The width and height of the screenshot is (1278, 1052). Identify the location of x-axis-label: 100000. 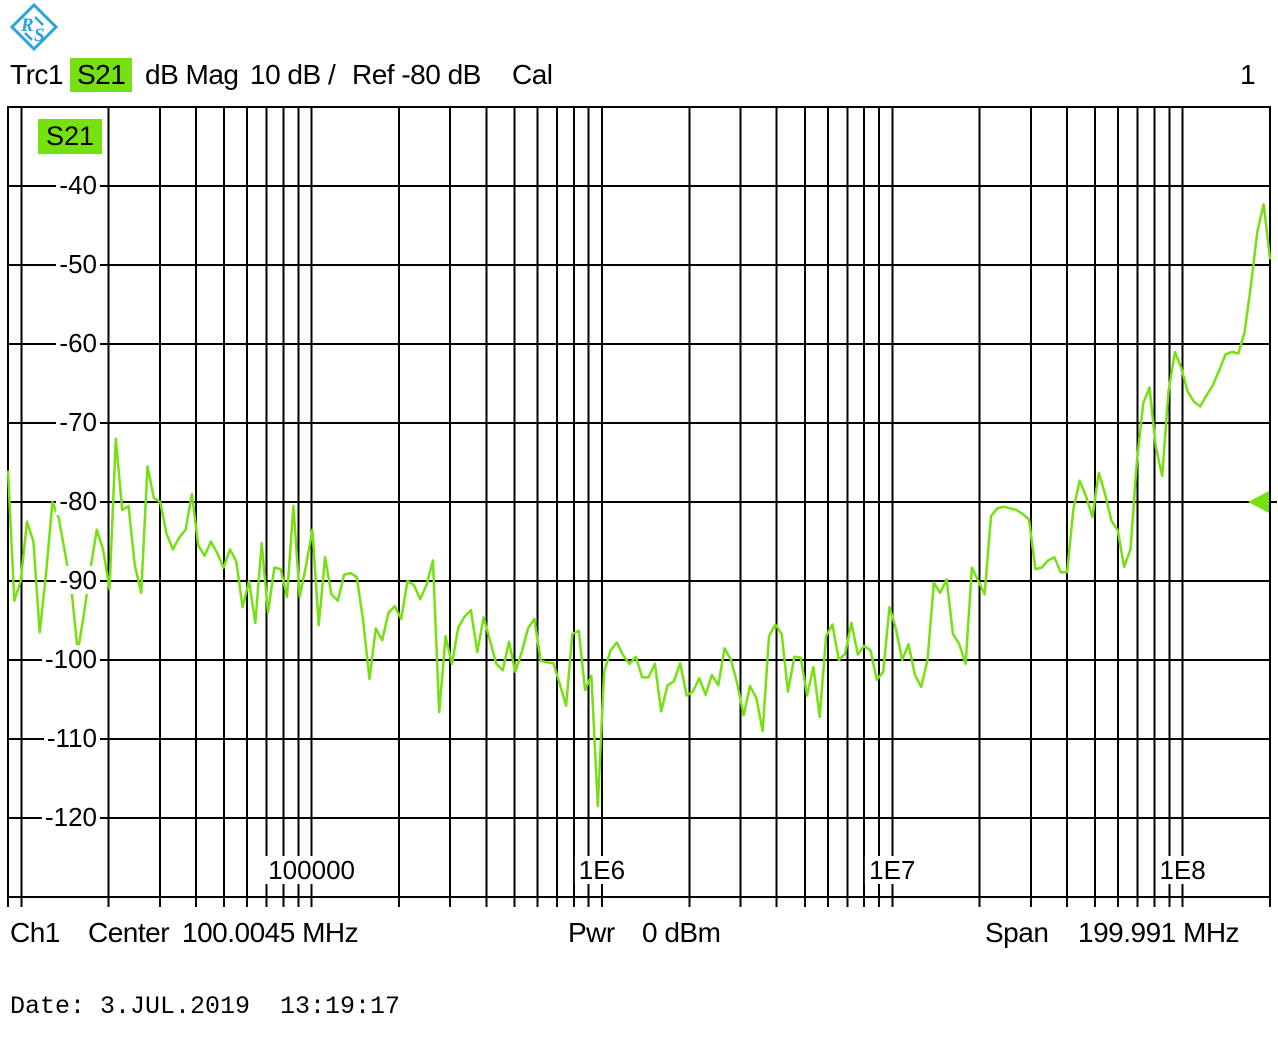
(311, 870).